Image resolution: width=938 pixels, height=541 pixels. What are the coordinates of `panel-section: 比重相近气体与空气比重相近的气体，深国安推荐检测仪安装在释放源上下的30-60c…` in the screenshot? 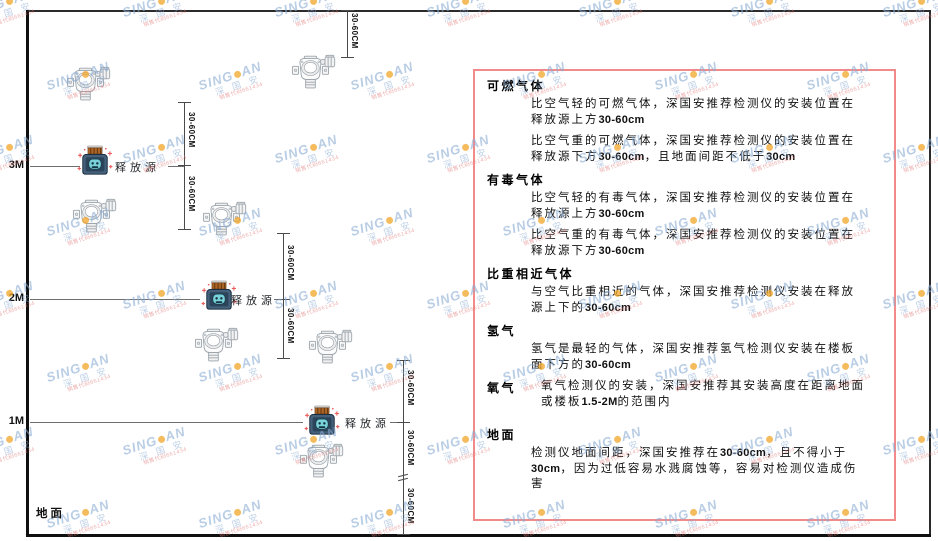 It's located at (684, 290).